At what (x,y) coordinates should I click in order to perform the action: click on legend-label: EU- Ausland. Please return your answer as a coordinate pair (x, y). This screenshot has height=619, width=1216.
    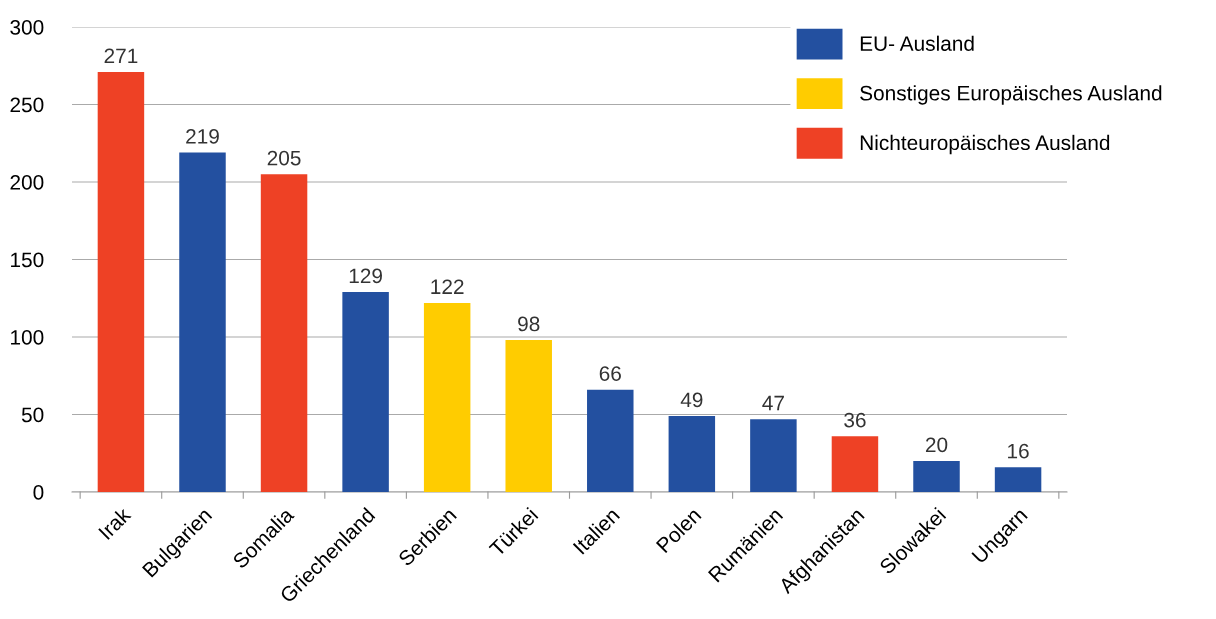
    Looking at the image, I should click on (917, 43).